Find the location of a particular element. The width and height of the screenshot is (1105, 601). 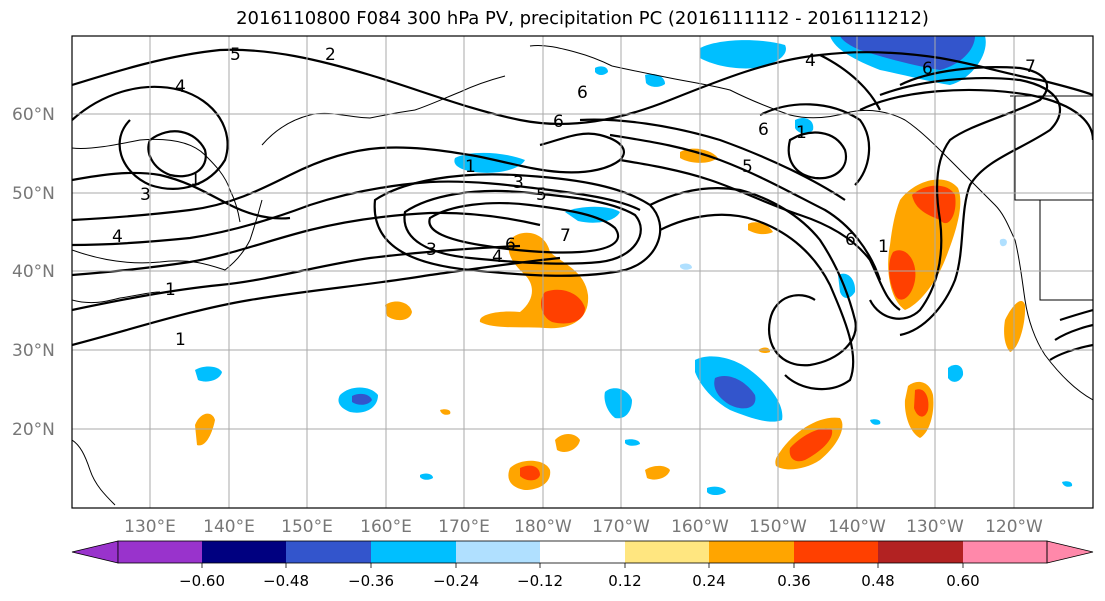

colorbar-tick-label: 0.24 is located at coordinates (708, 581).